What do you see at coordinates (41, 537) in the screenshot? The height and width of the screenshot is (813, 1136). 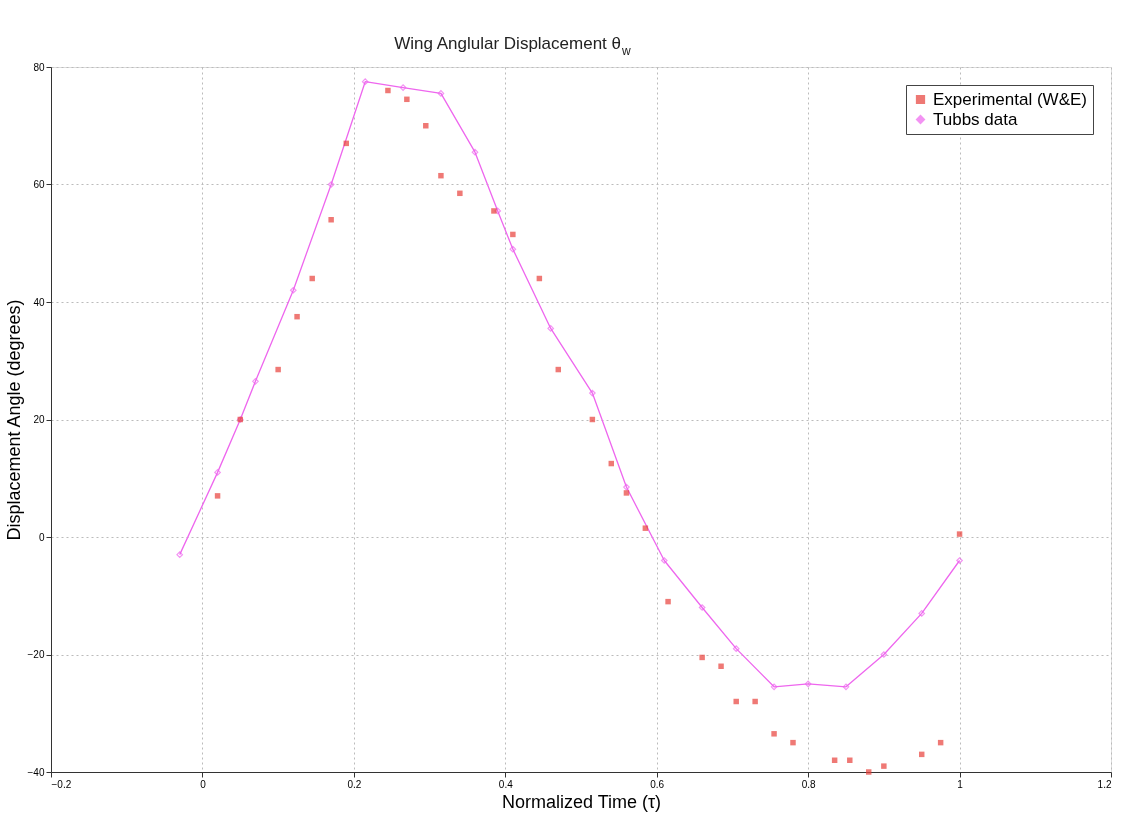 I see `y-tick-label: 0` at bounding box center [41, 537].